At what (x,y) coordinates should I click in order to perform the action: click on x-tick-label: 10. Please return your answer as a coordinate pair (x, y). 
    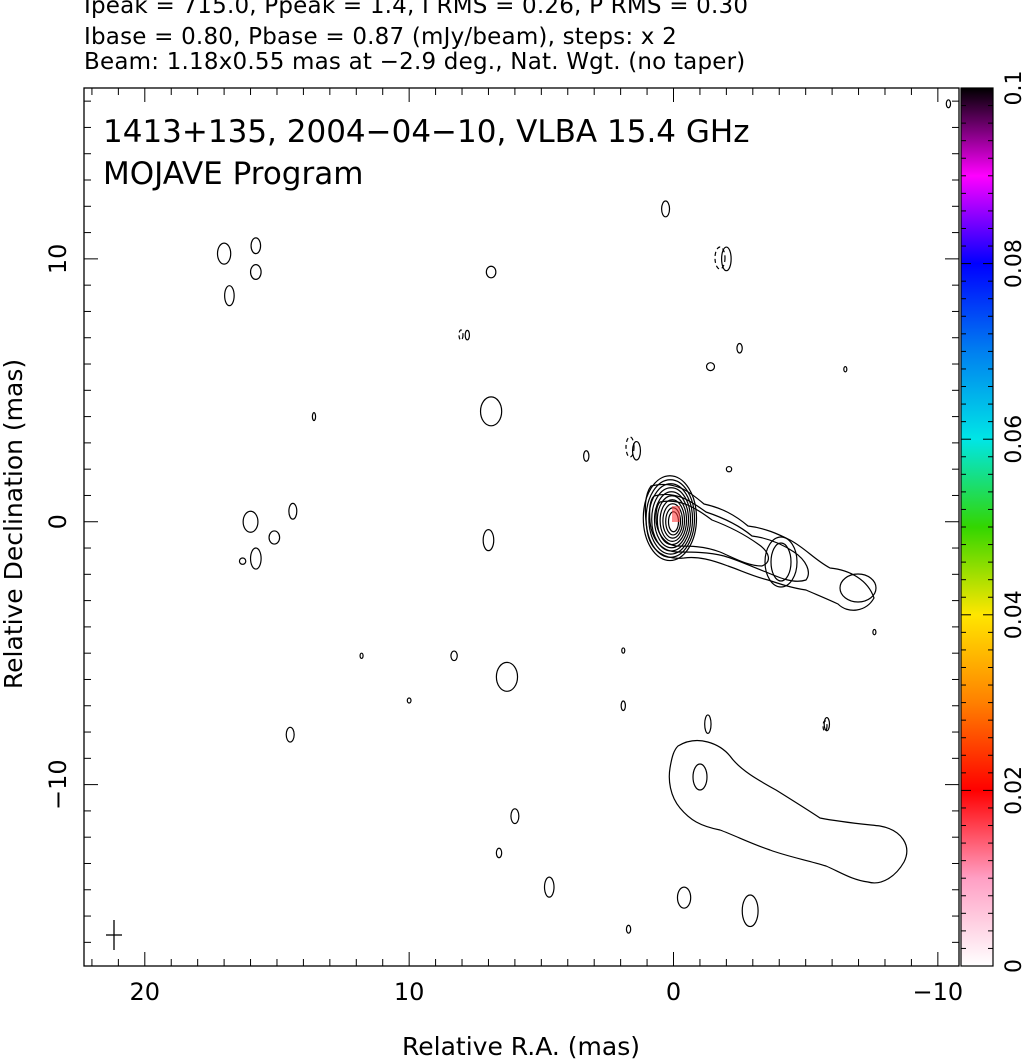
    Looking at the image, I should click on (409, 992).